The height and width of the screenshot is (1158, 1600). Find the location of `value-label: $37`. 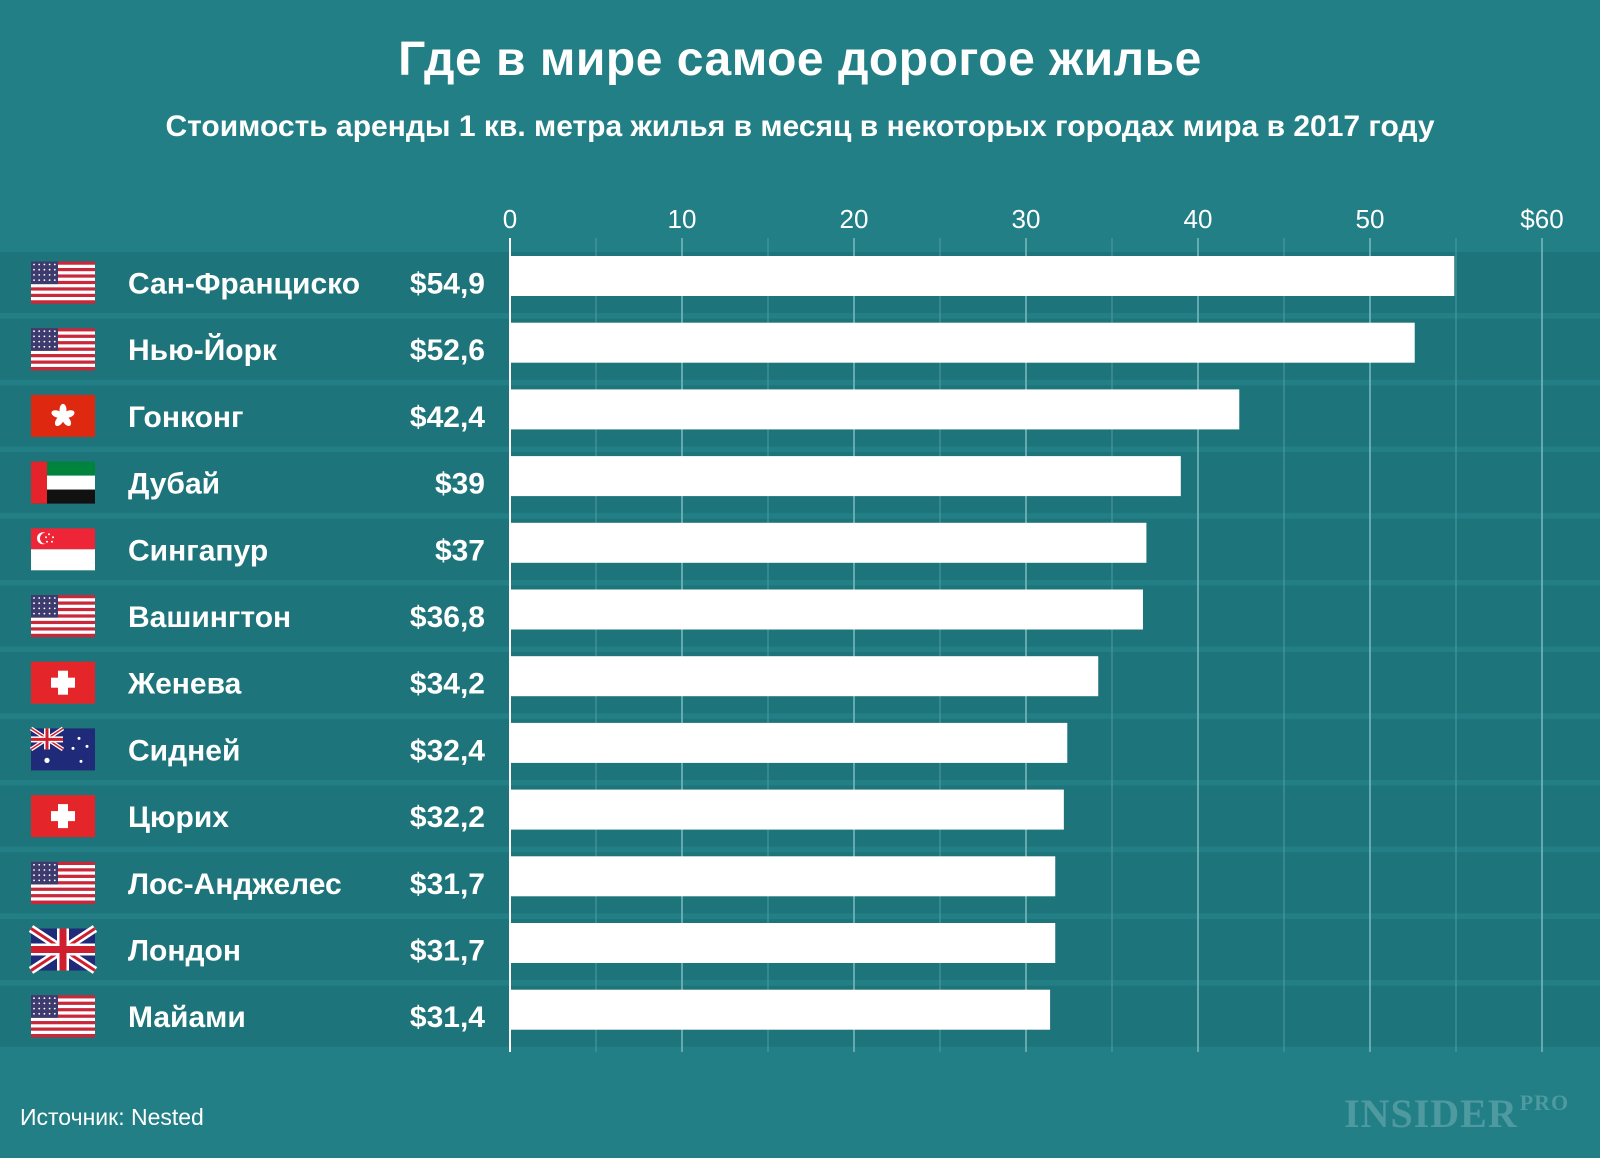

value-label: $37 is located at coordinates (460, 550).